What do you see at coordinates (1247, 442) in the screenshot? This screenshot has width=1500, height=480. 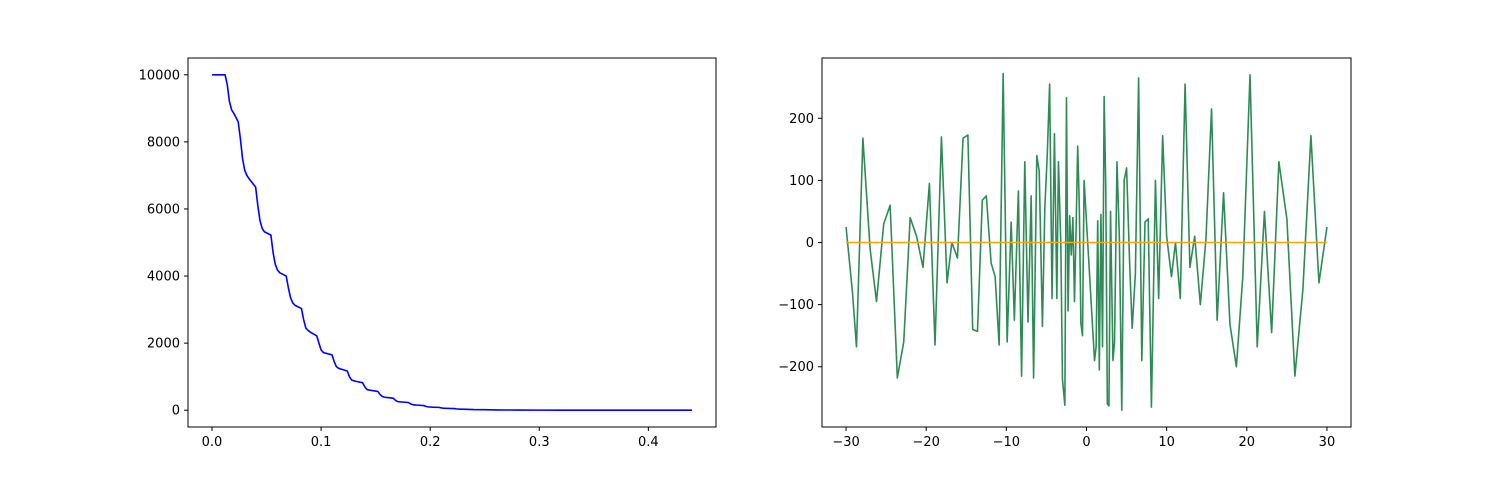 I see `right-chart-x-tick-label: 20` at bounding box center [1247, 442].